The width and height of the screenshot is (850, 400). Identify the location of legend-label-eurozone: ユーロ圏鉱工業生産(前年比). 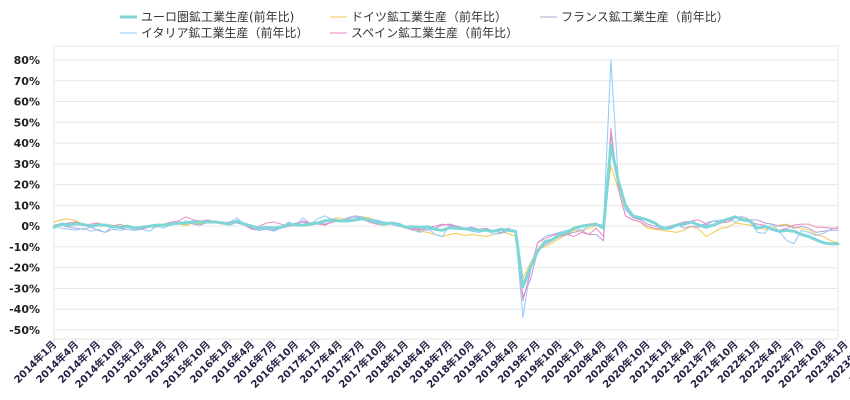
(217, 16).